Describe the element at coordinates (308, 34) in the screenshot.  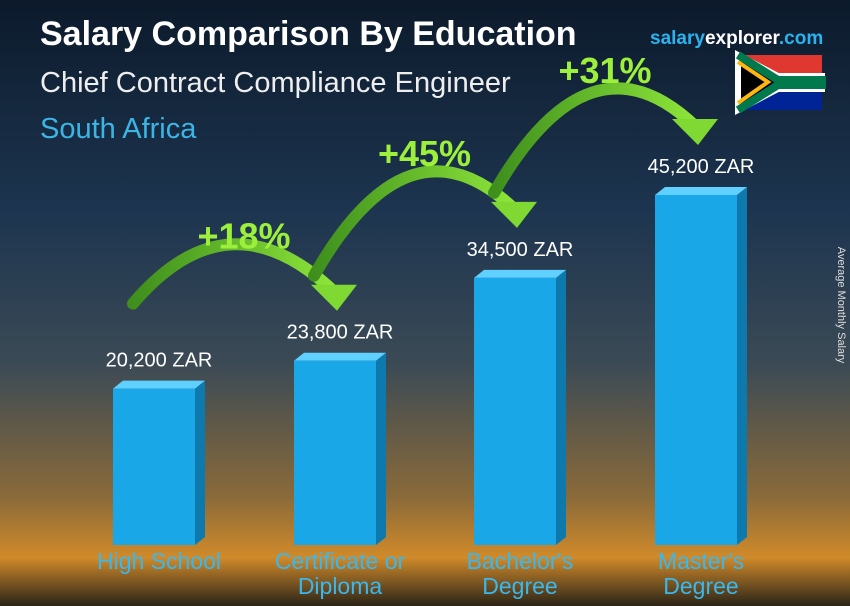
I see `chart-title: Salary Comparison By Education` at that location.